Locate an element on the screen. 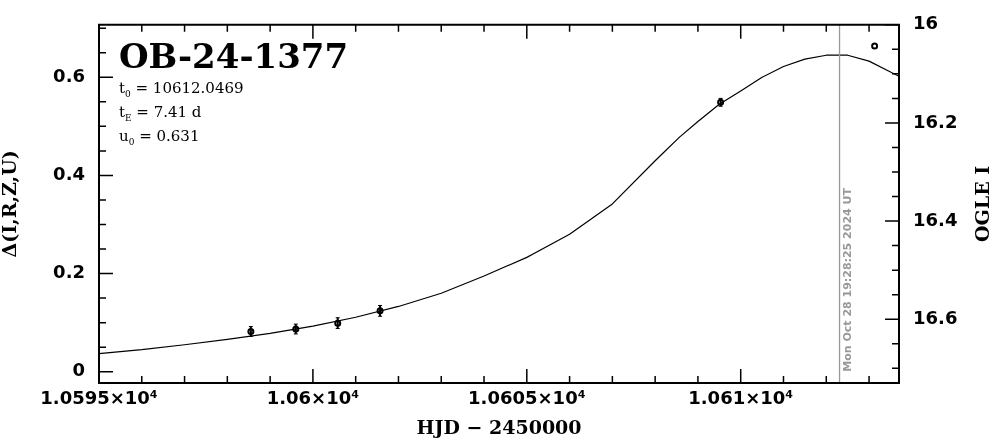 The image size is (1002, 440). y2-axis-title: OGLE I is located at coordinates (981, 203).